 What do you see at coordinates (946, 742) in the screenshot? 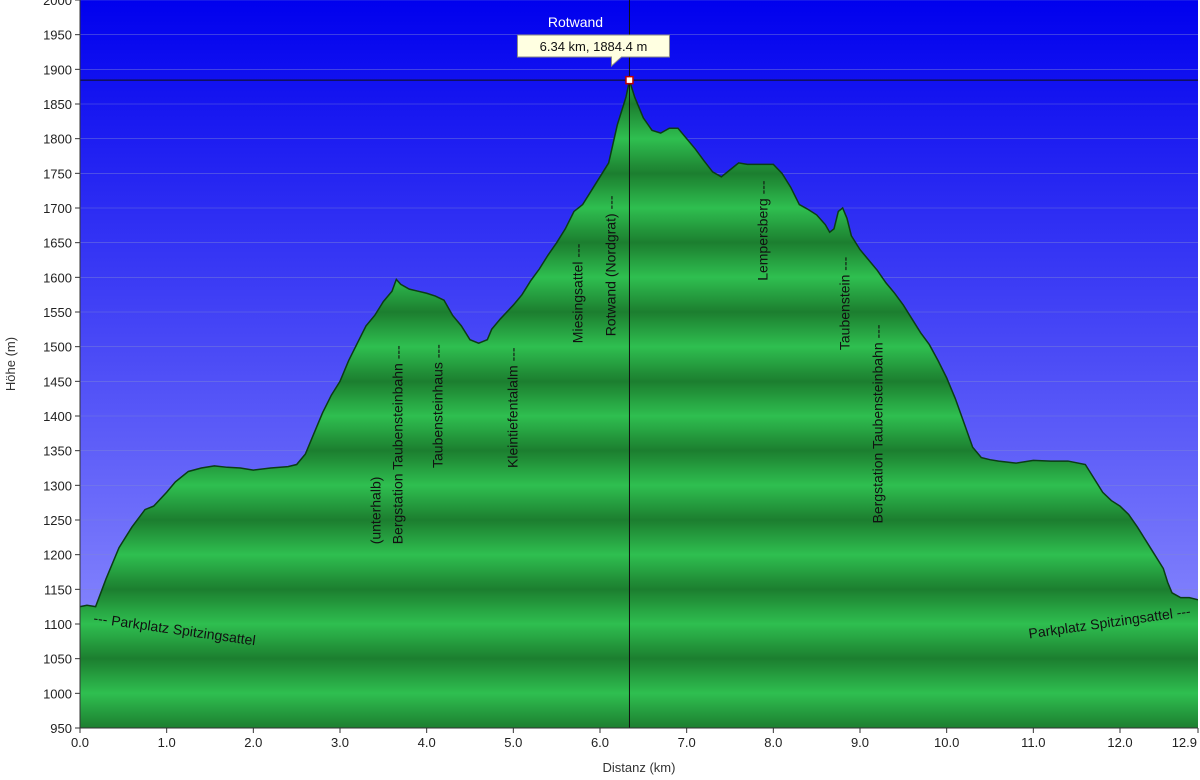
I see `x-tick-label: 10.0` at bounding box center [946, 742].